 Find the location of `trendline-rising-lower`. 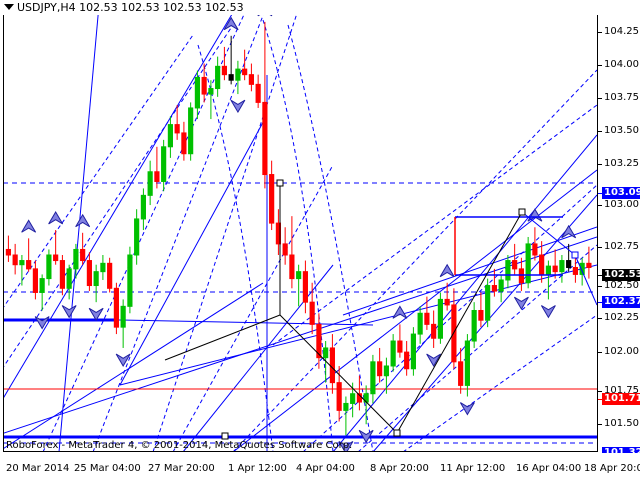

trendline-rising-lower is located at coordinates (133, 366).